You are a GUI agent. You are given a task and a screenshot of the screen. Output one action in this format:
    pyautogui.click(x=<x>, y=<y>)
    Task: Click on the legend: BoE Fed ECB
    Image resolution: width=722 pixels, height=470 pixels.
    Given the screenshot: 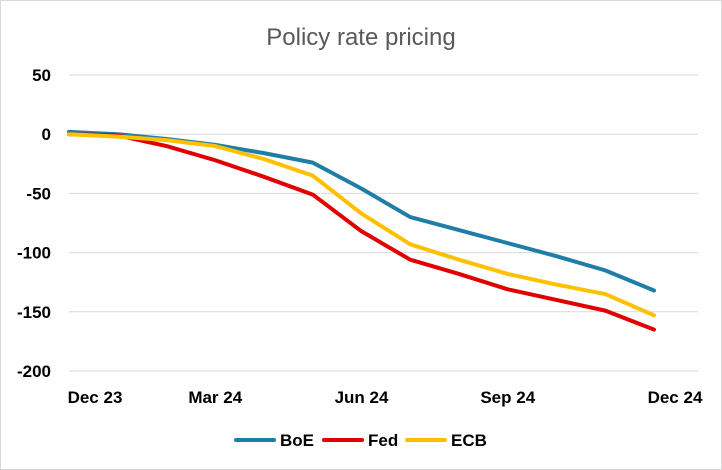 What is the action you would take?
    pyautogui.click(x=360, y=440)
    